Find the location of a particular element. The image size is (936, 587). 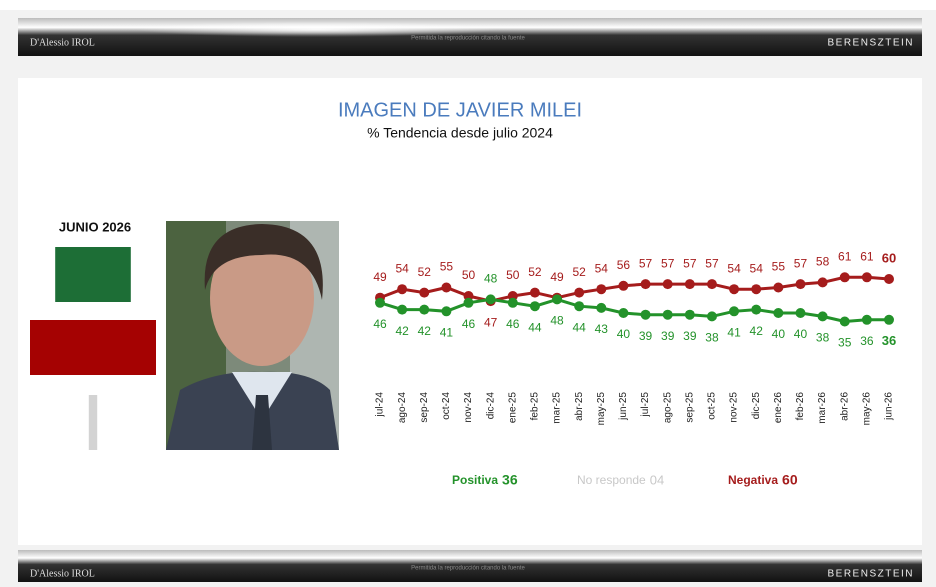

x-tick-label: oct-24 is located at coordinates (446, 406).